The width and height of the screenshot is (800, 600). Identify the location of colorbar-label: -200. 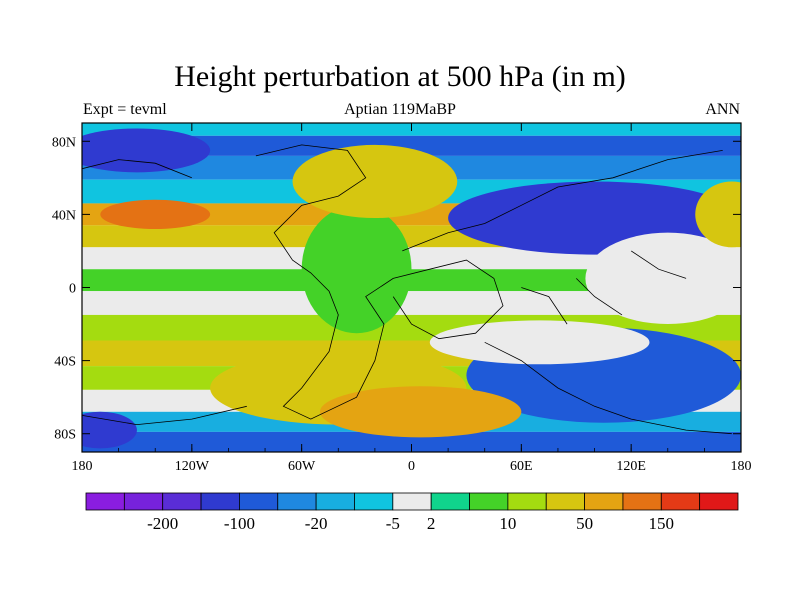
(162, 523).